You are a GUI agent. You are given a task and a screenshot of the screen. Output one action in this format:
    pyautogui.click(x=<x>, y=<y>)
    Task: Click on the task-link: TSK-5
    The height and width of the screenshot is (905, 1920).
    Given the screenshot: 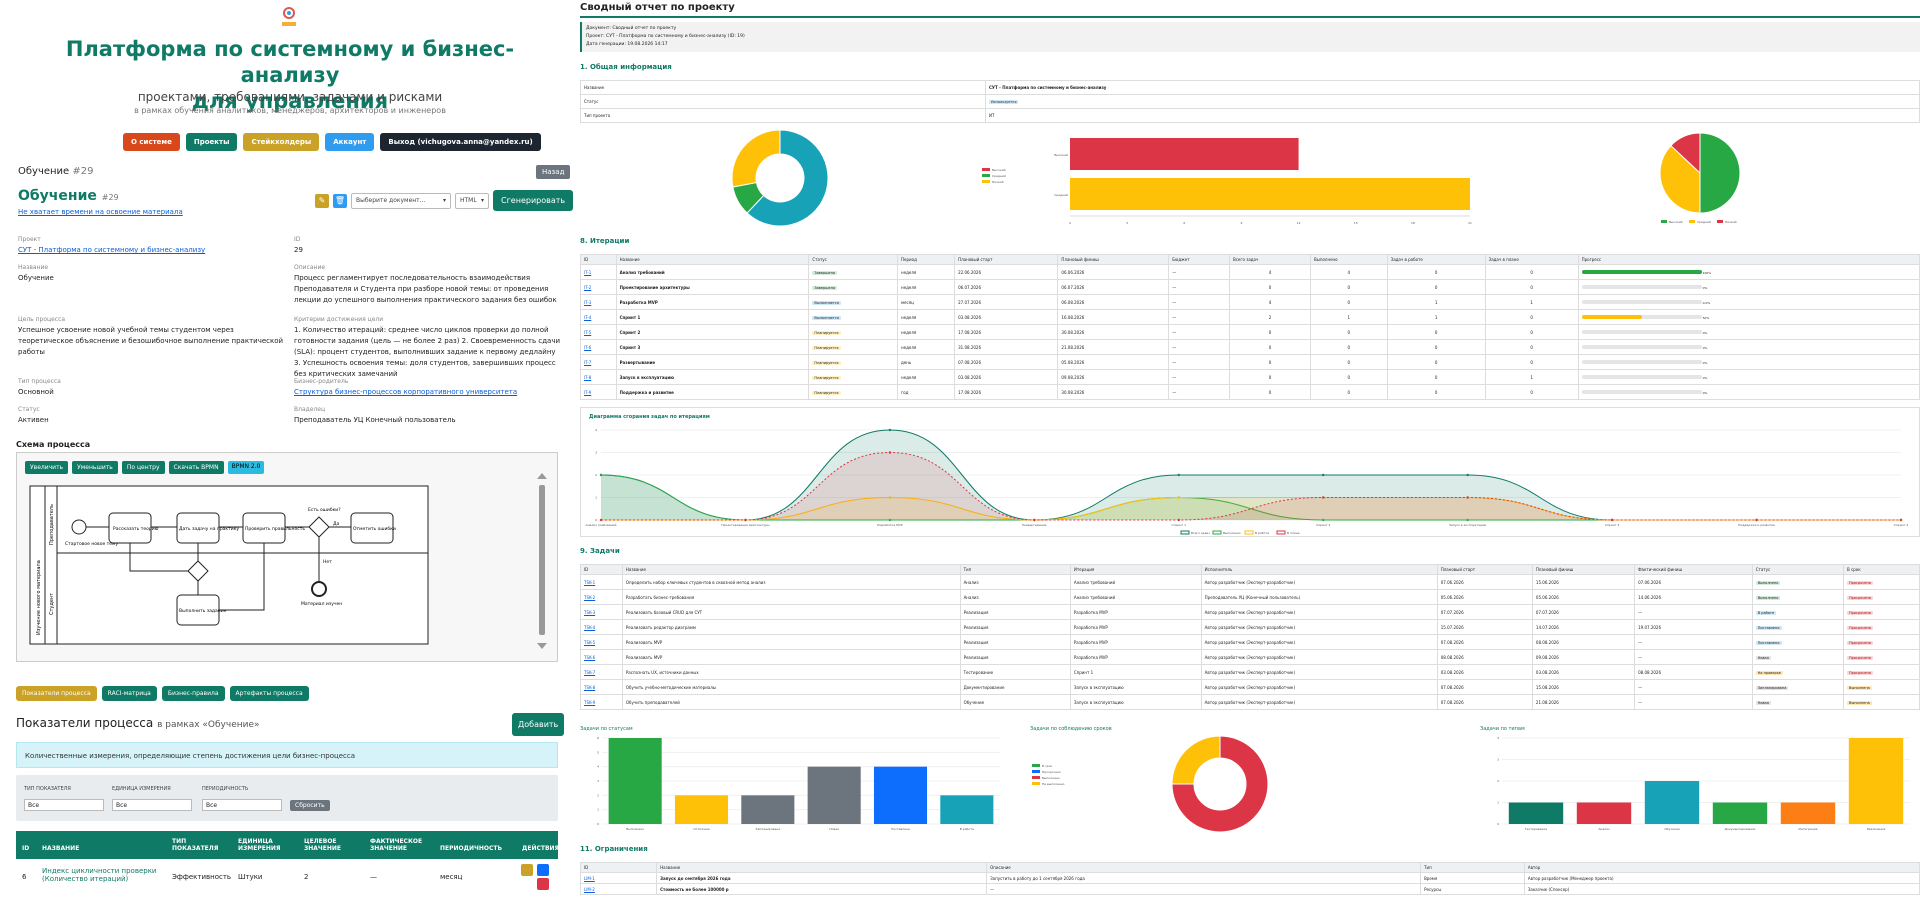 What is the action you would take?
    pyautogui.click(x=590, y=642)
    